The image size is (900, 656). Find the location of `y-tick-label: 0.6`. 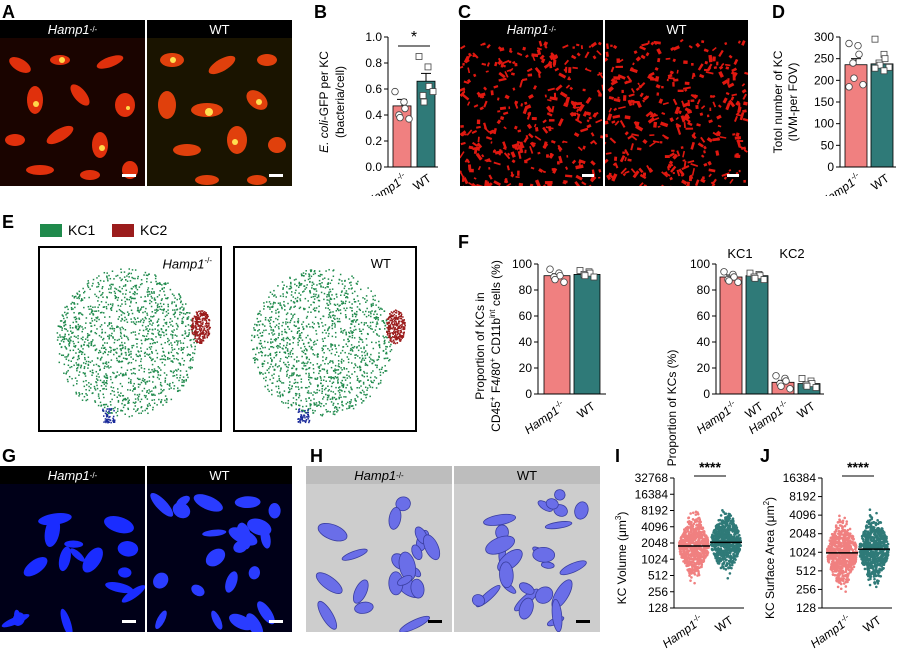

y-tick-label: 0.6 is located at coordinates (373, 89).